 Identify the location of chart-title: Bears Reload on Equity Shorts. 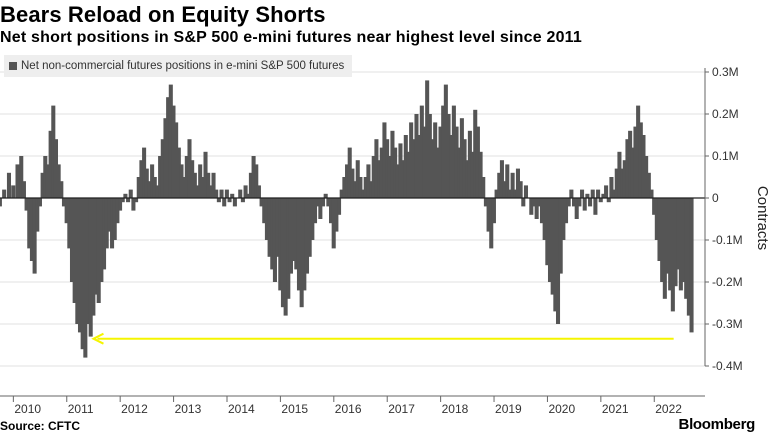
(163, 14).